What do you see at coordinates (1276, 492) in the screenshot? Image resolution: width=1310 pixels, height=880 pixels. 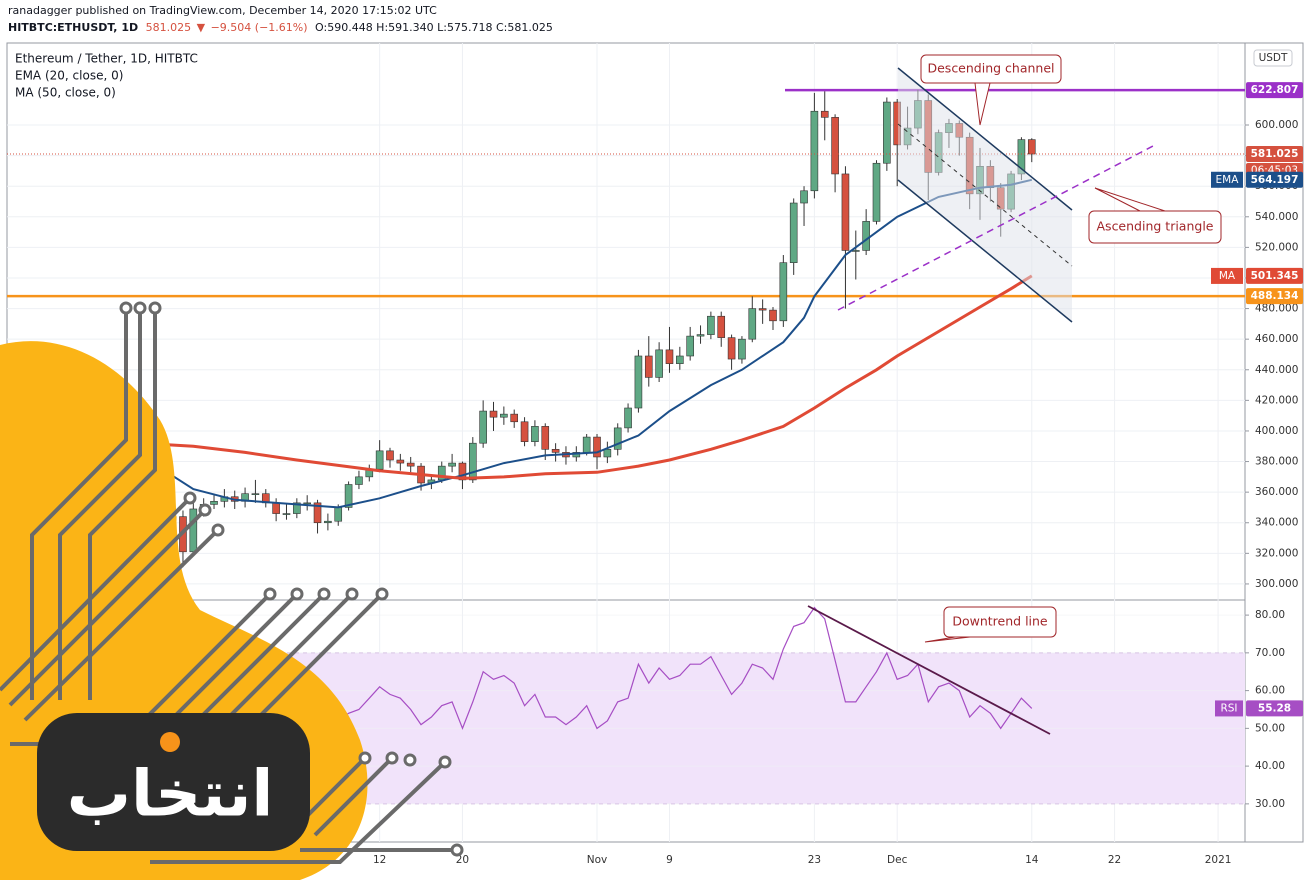 I see `y-tick-label: 360.000` at bounding box center [1276, 492].